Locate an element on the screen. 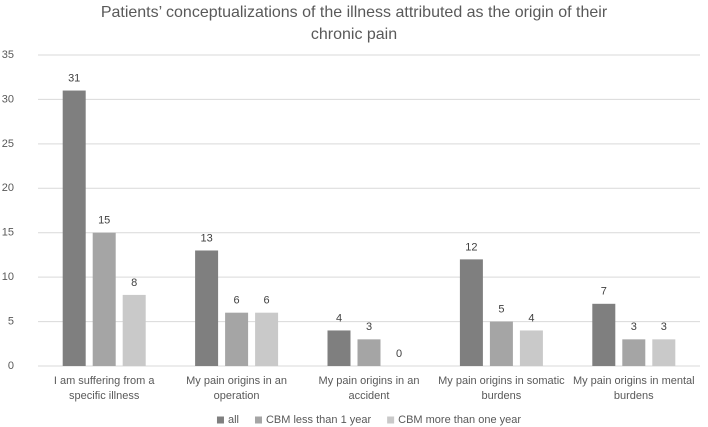 This screenshot has width=708, height=427. data-label: 13 is located at coordinates (206, 238).